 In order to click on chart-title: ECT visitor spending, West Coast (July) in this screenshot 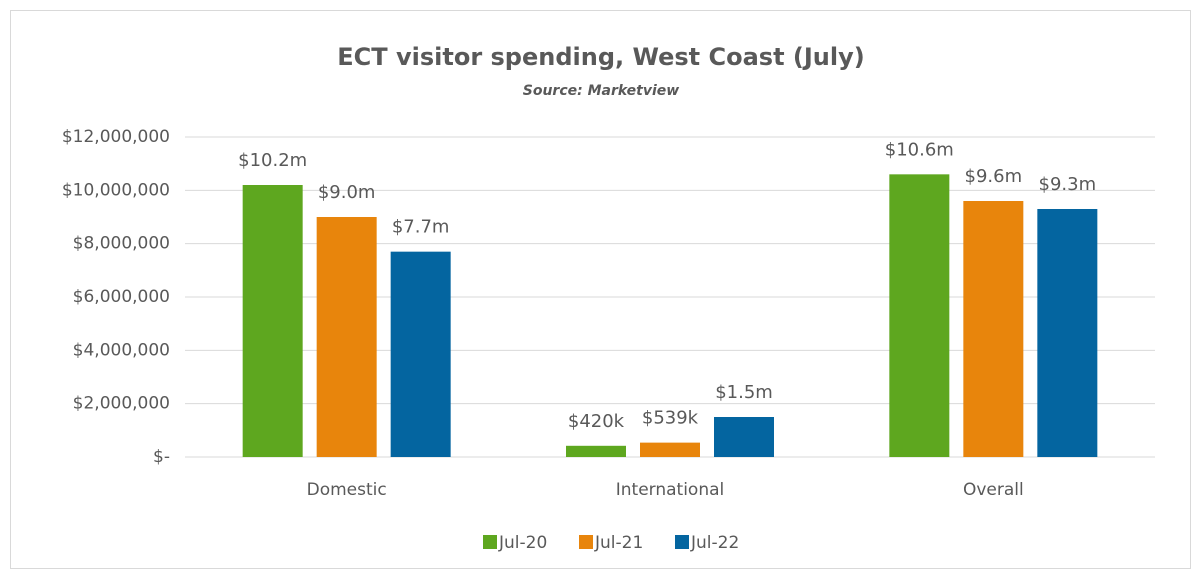, I will do `click(600, 57)`.